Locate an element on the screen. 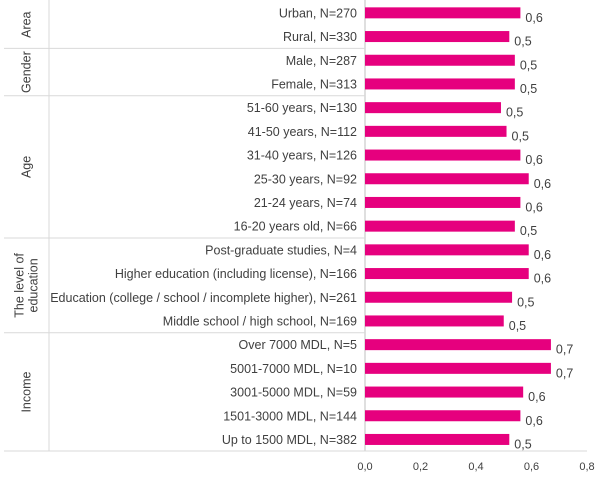 This screenshot has width=600, height=477. x-tick-label: 0,4 is located at coordinates (475, 467).